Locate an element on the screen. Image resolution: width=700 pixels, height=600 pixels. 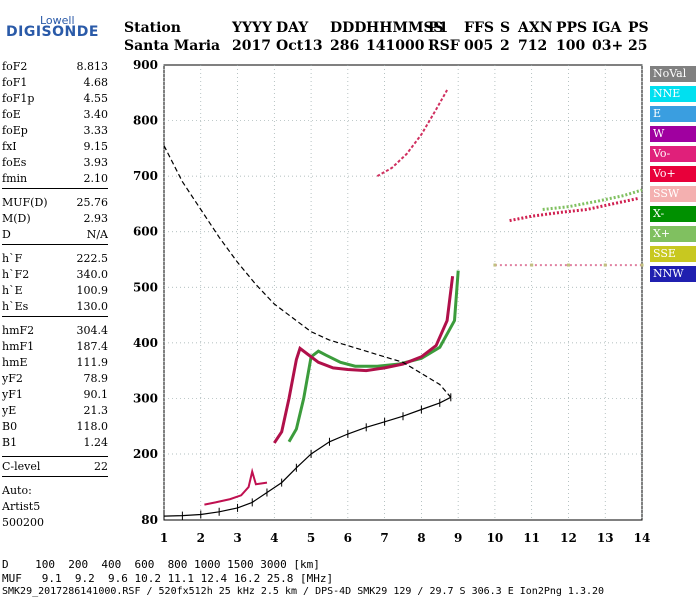
o-trace is located at coordinates (364, 360).